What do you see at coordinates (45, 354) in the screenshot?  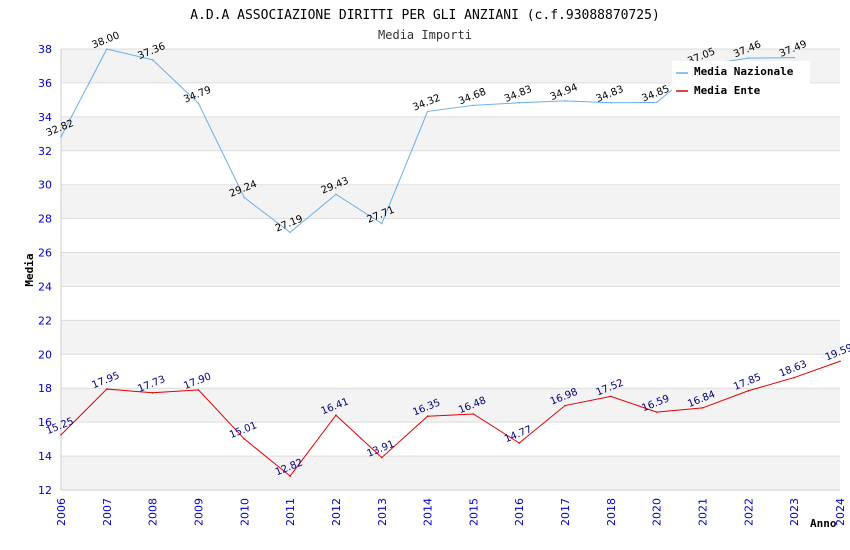 I see `y-tick-label: 20` at bounding box center [45, 354].